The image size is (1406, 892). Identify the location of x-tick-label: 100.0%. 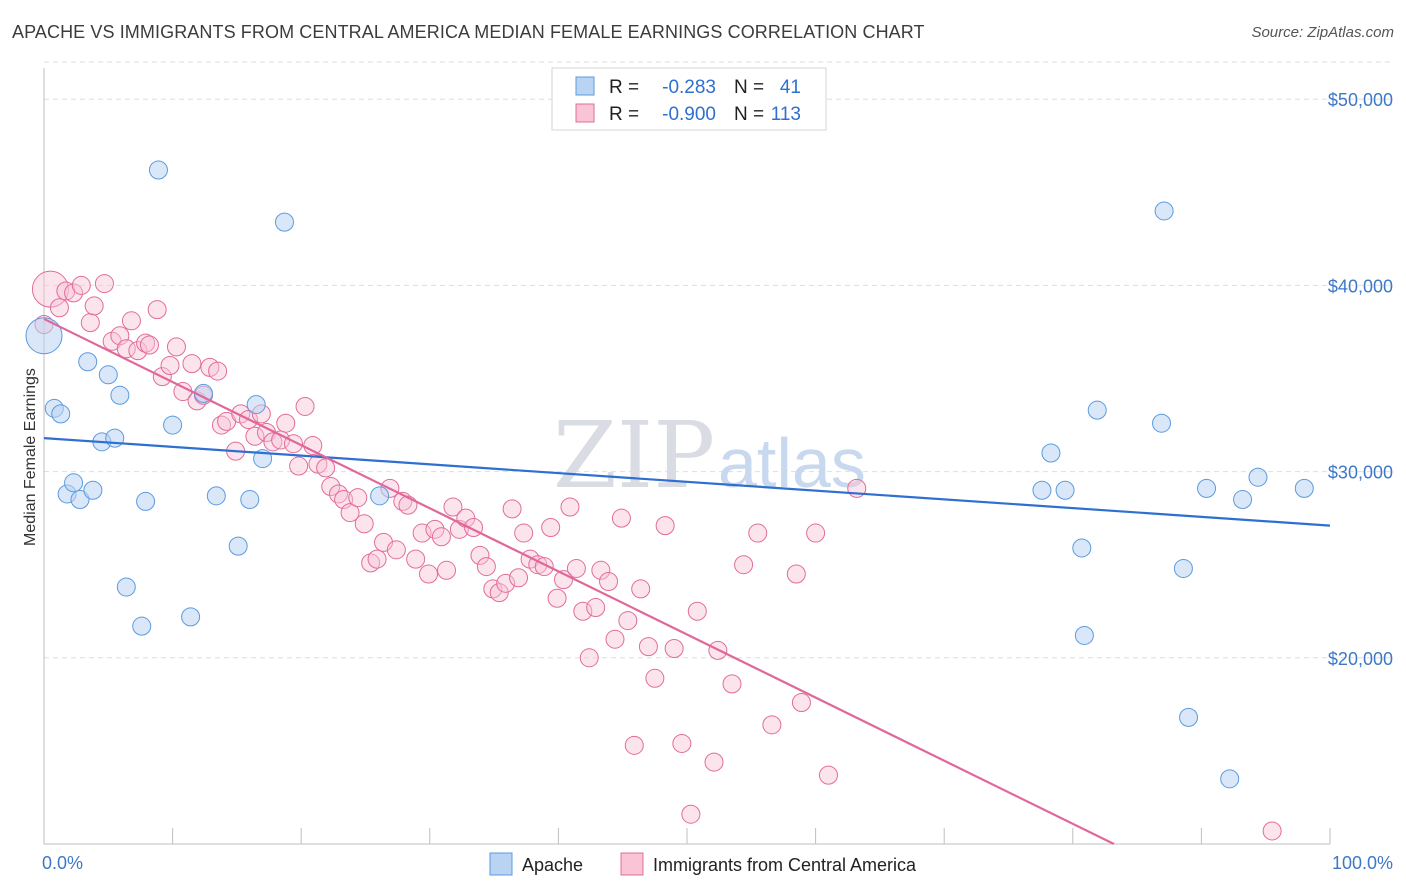
(1362, 863).